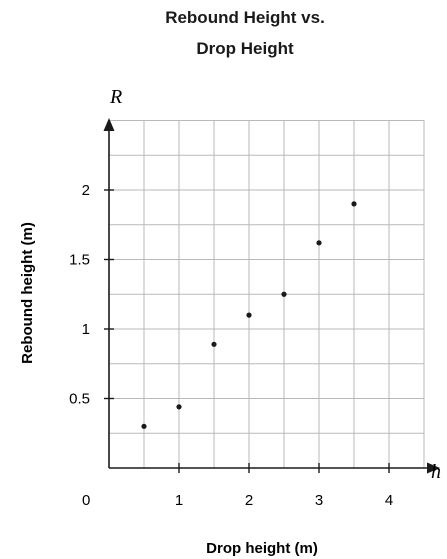 The height and width of the screenshot is (559, 447). I want to click on y-tick-label: 2, so click(86, 190).